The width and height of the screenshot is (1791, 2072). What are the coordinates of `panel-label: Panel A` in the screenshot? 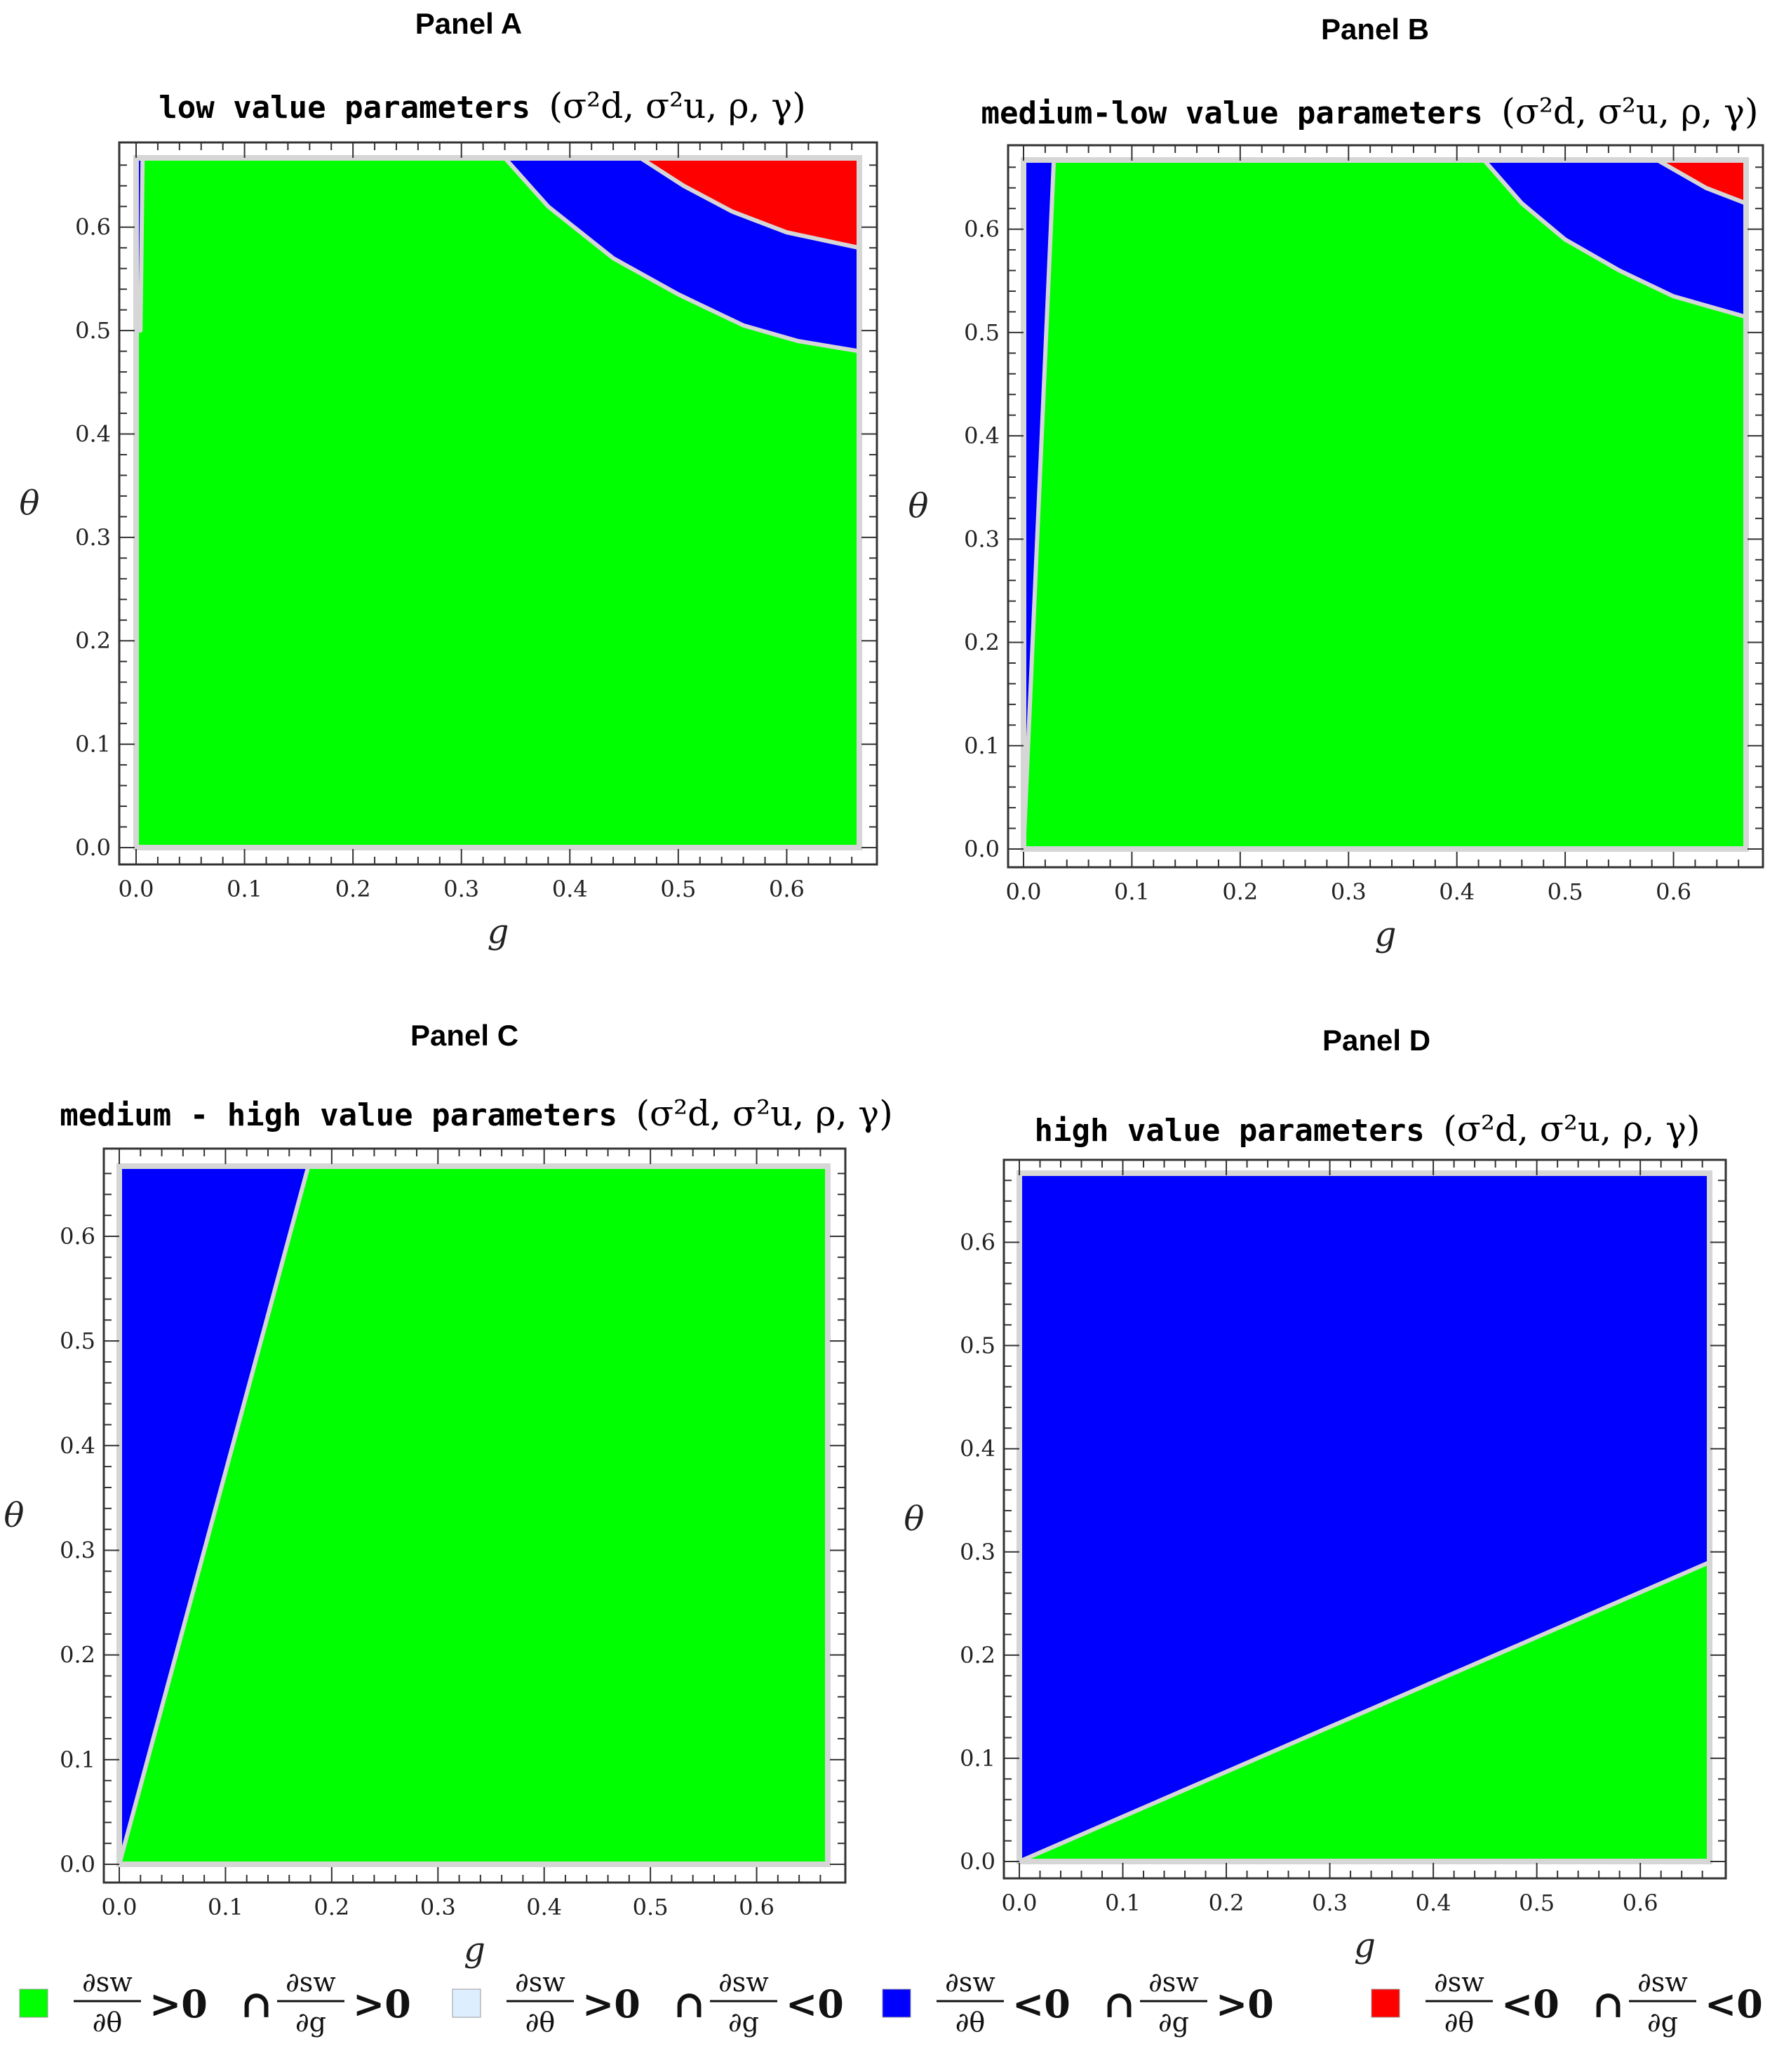 It's located at (469, 23).